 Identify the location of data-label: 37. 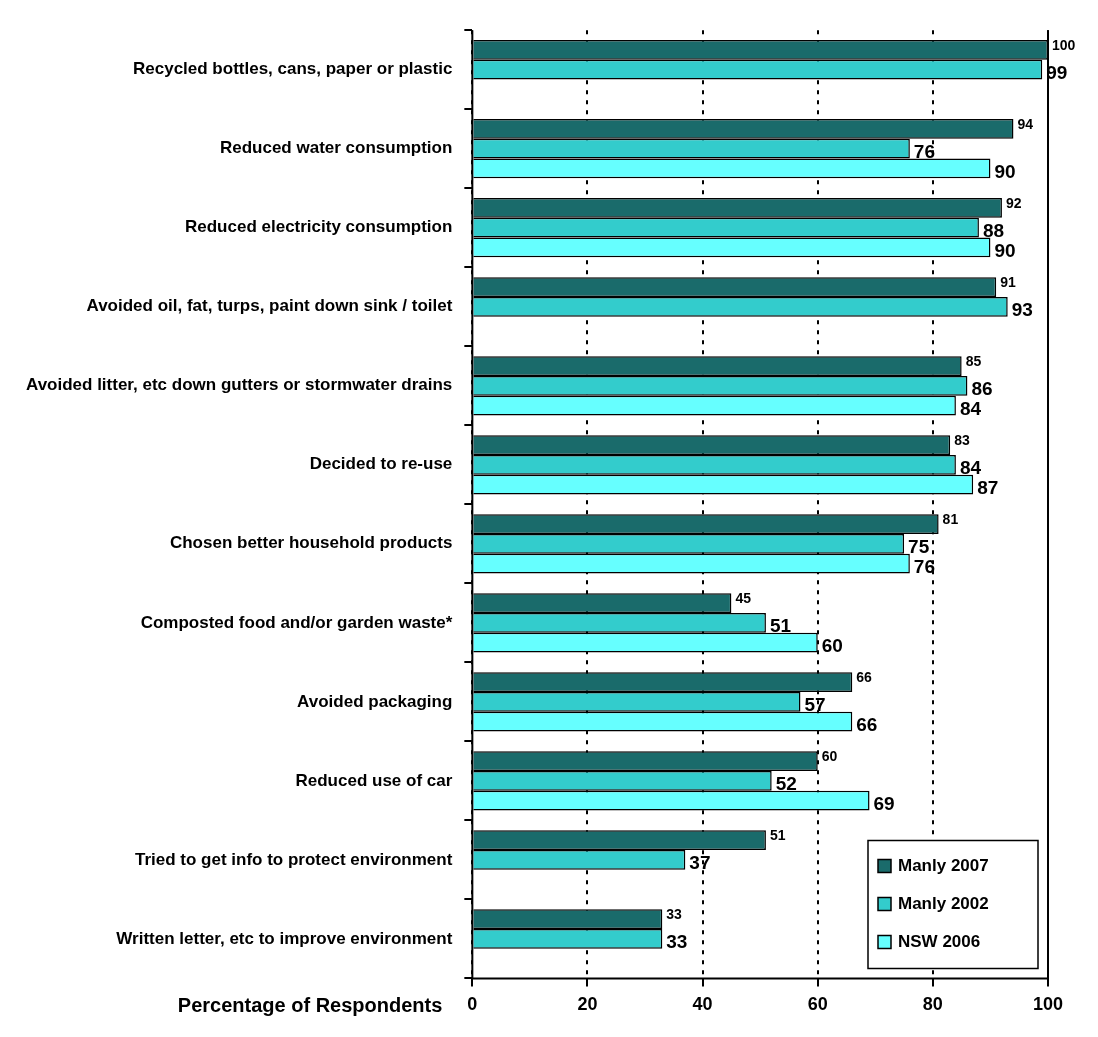
(700, 863).